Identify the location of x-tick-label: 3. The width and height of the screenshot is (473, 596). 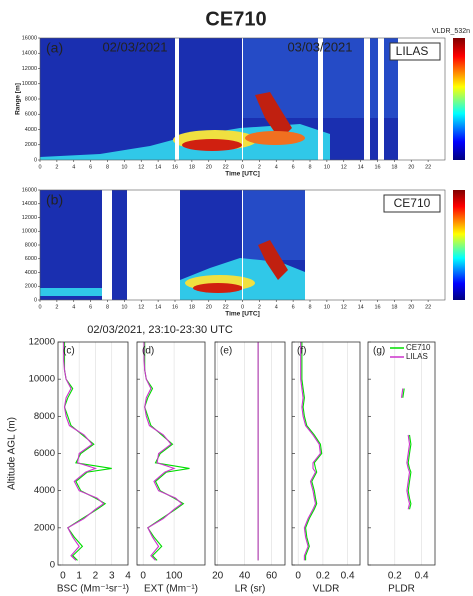
(112, 576).